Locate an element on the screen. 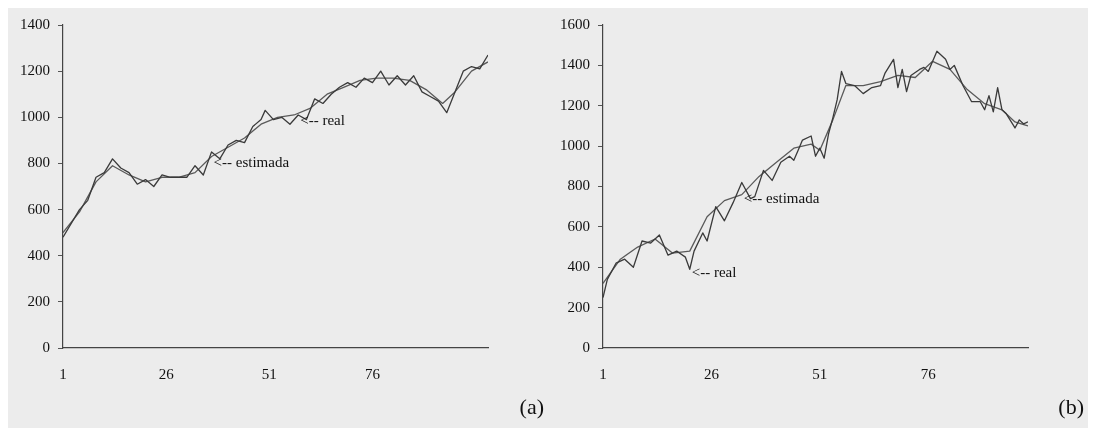  text: (a) is located at coordinates (531, 406).